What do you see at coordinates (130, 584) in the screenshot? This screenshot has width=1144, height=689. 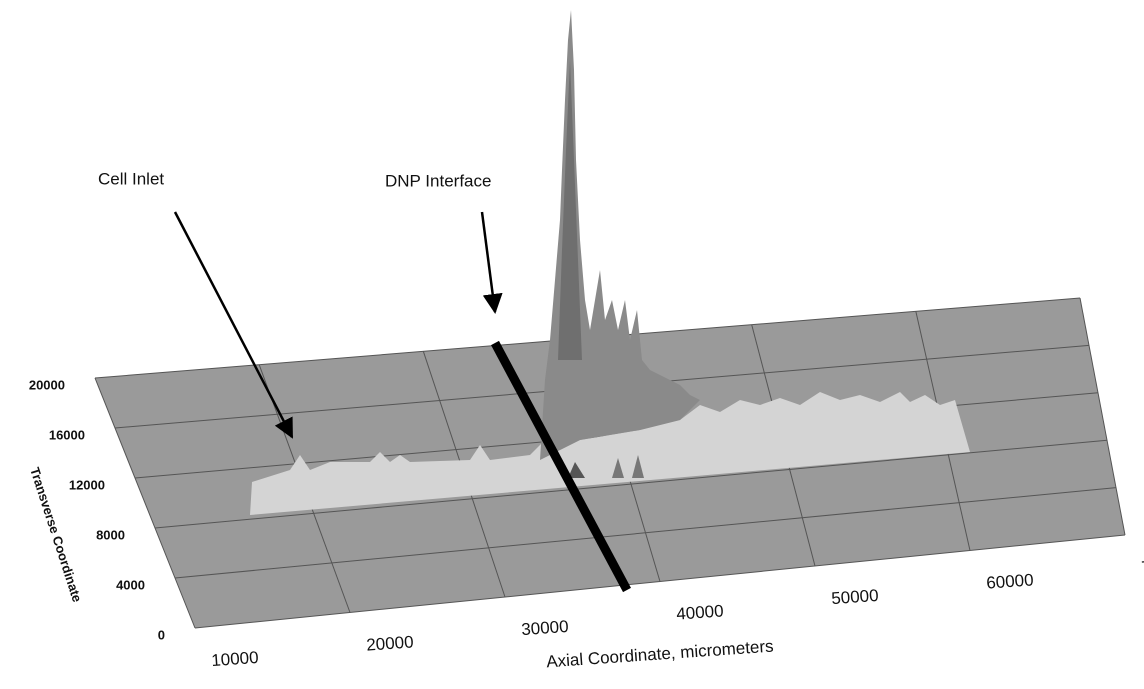 I see `y-tick-label: 4000` at bounding box center [130, 584].